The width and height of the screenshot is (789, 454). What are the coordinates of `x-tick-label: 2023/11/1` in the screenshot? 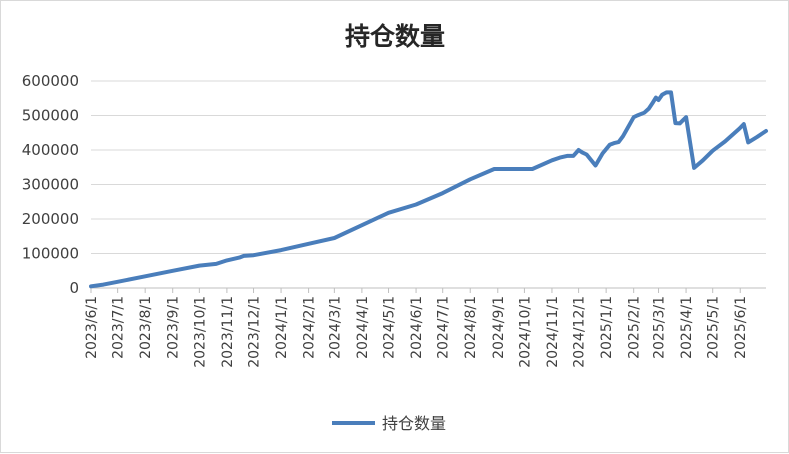 It's located at (228, 332).